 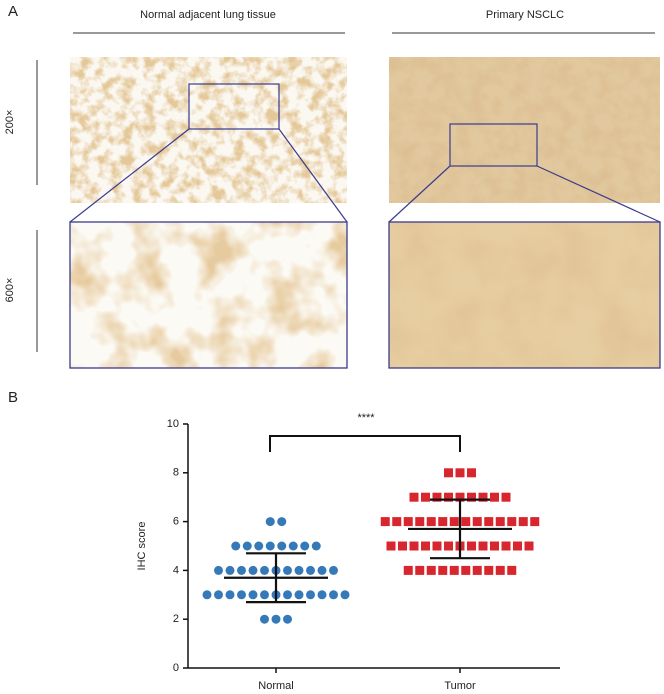 I want to click on column-title: Primary NSCLC, so click(x=525, y=15).